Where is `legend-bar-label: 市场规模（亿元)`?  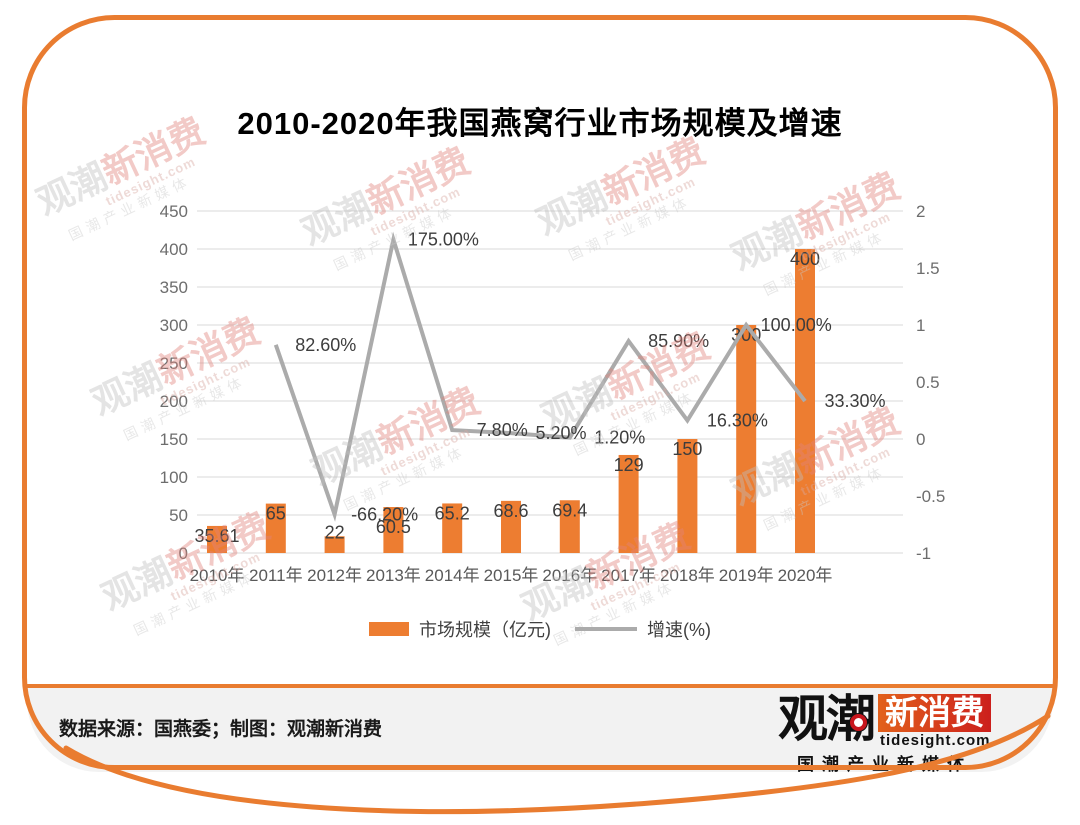
legend-bar-label: 市场规模（亿元) is located at coordinates (485, 630).